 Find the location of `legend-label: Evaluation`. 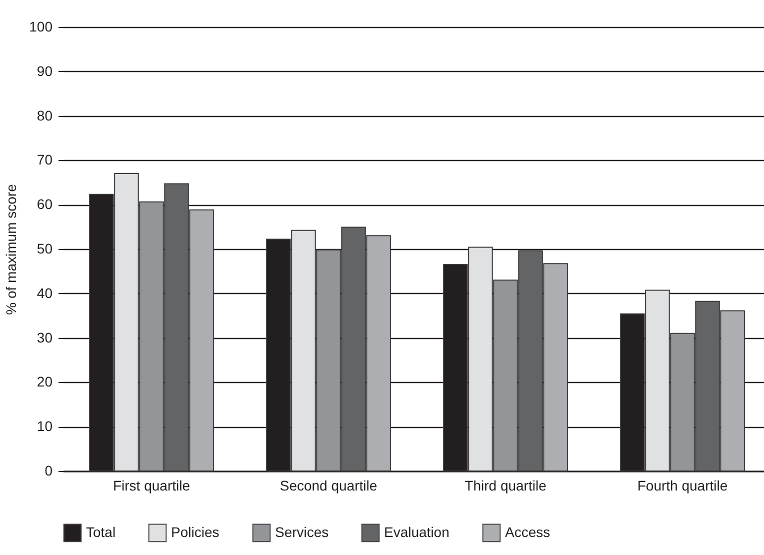

legend-label: Evaluation is located at coordinates (417, 532).